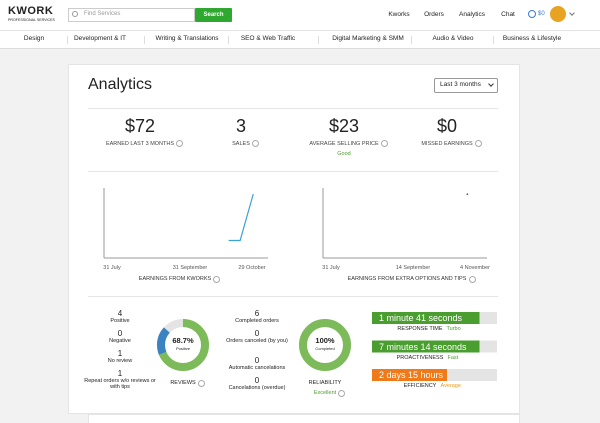  Describe the element at coordinates (344, 154) in the screenshot. I see `stat-note: Good` at that location.